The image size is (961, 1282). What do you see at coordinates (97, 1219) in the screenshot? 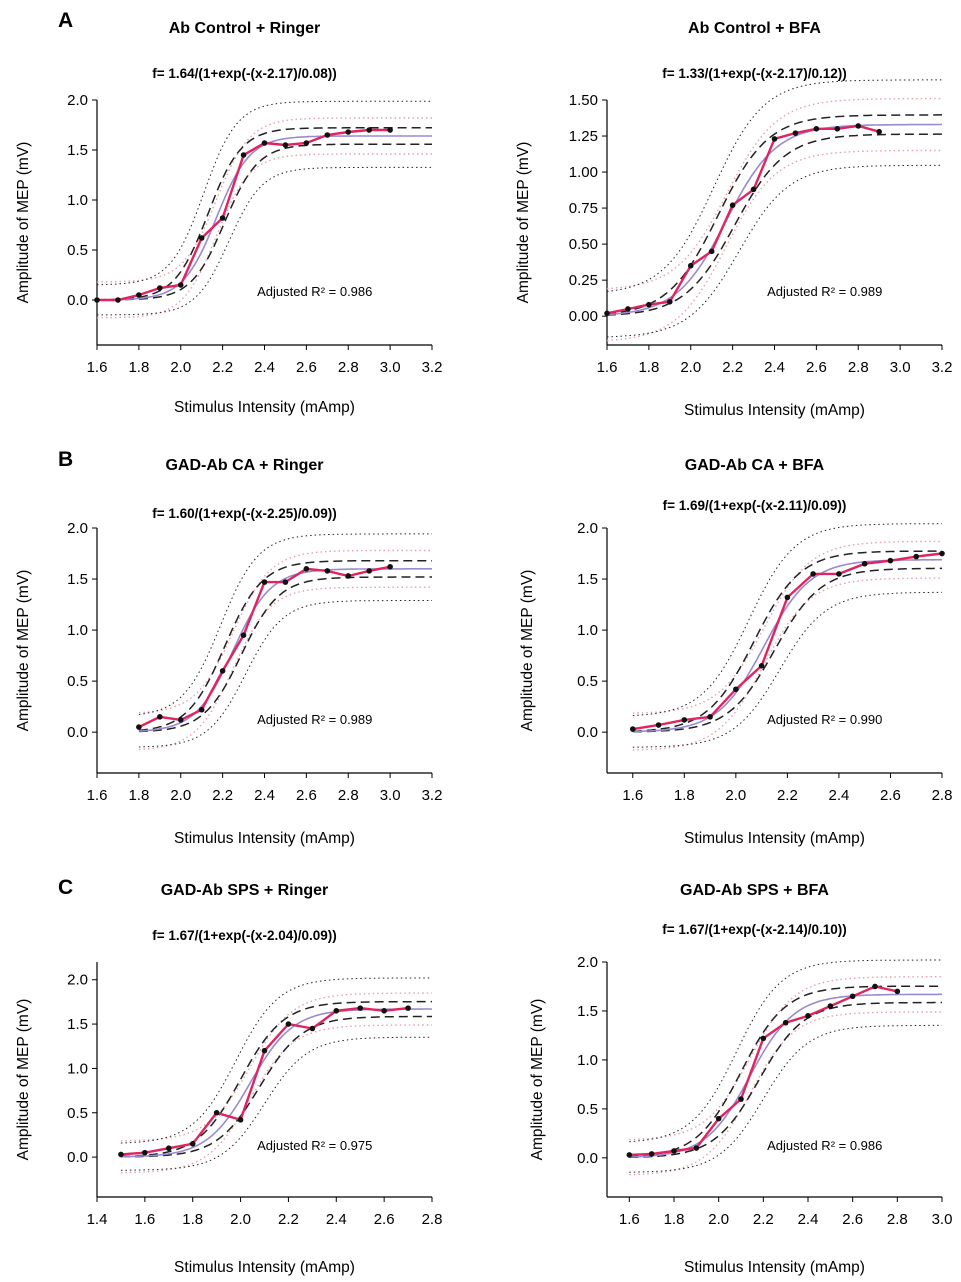
I see `x-tick-label: 1.4` at bounding box center [97, 1219].